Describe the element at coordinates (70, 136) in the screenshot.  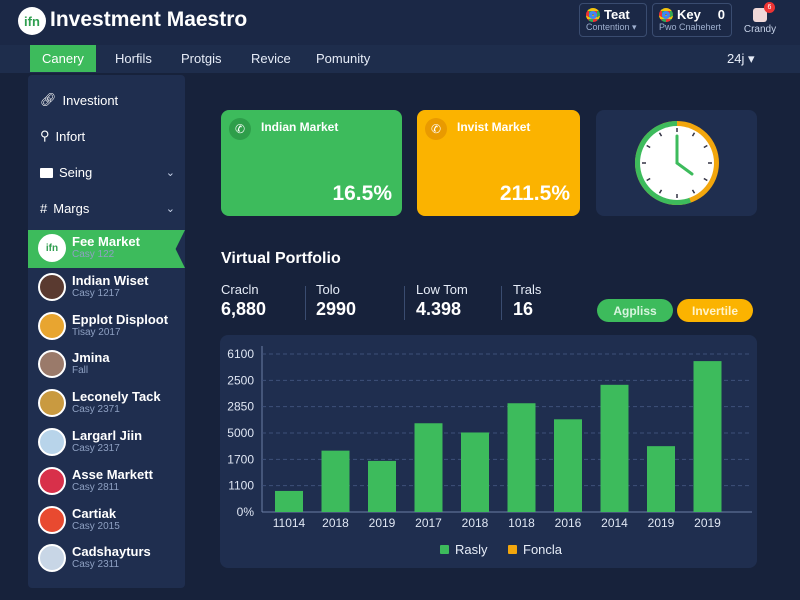
I see `sidebar-item-label: Infort` at that location.